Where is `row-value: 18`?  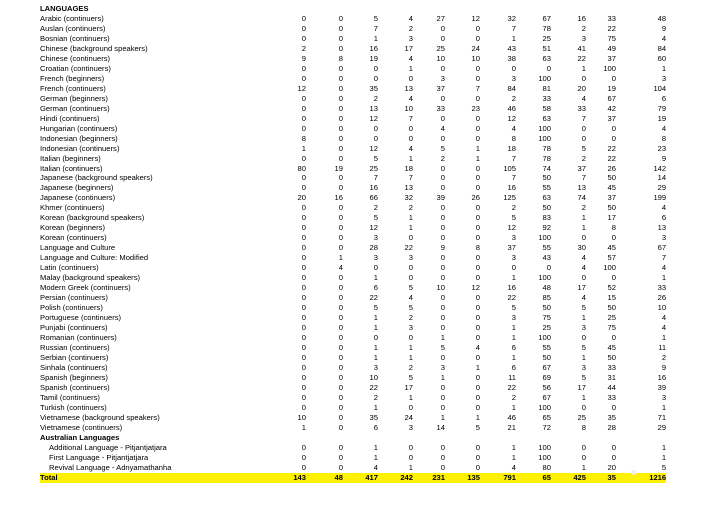
row-value: 18 is located at coordinates (511, 148).